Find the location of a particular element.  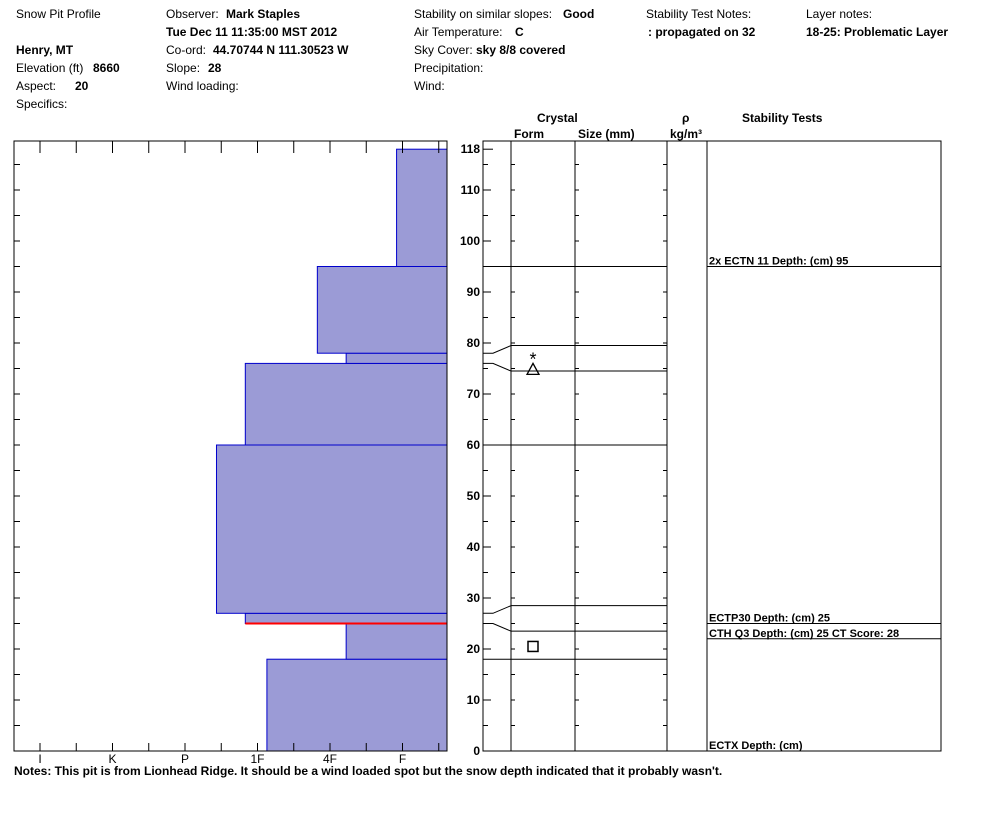

y-tick-label: 110 is located at coordinates (471, 190).